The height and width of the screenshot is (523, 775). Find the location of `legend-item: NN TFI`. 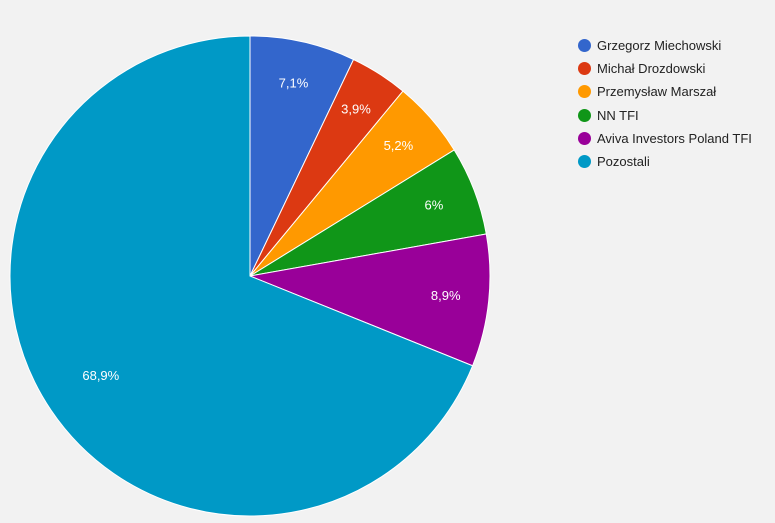

legend-item: NN TFI is located at coordinates (665, 115).